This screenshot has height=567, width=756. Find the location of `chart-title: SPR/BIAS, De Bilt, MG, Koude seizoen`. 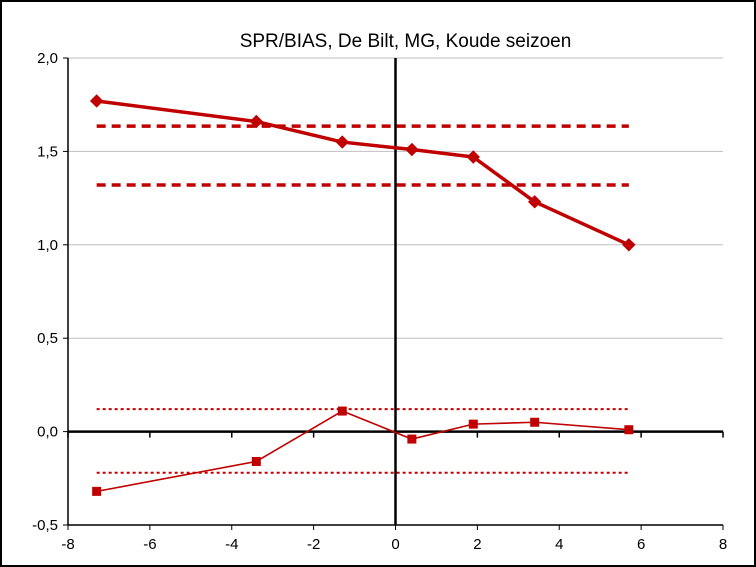

chart-title: SPR/BIAS, De Bilt, MG, Koude seizoen is located at coordinates (406, 41).